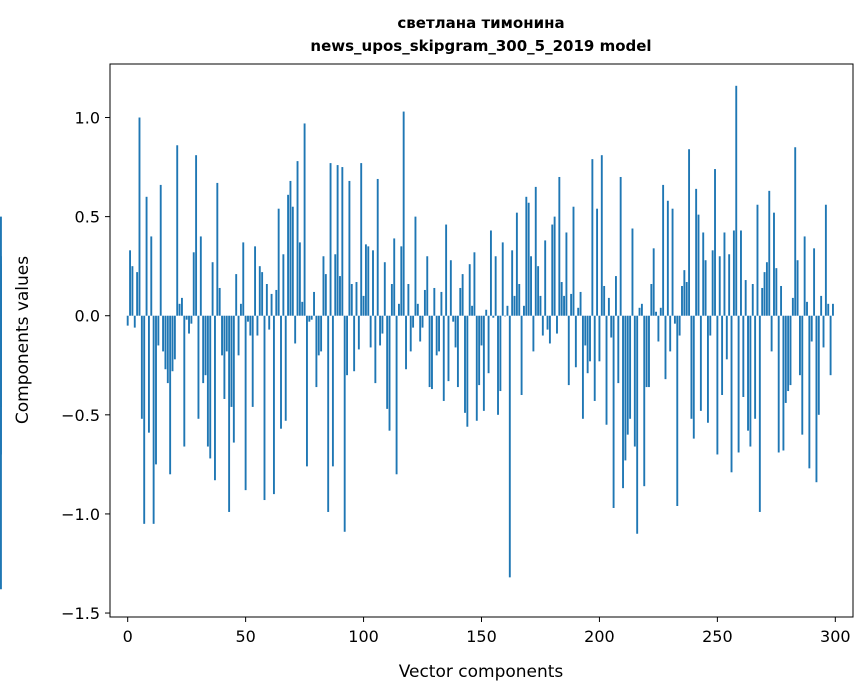 The image size is (867, 696). I want to click on y-tick-label: 1.0, so click(87, 118).